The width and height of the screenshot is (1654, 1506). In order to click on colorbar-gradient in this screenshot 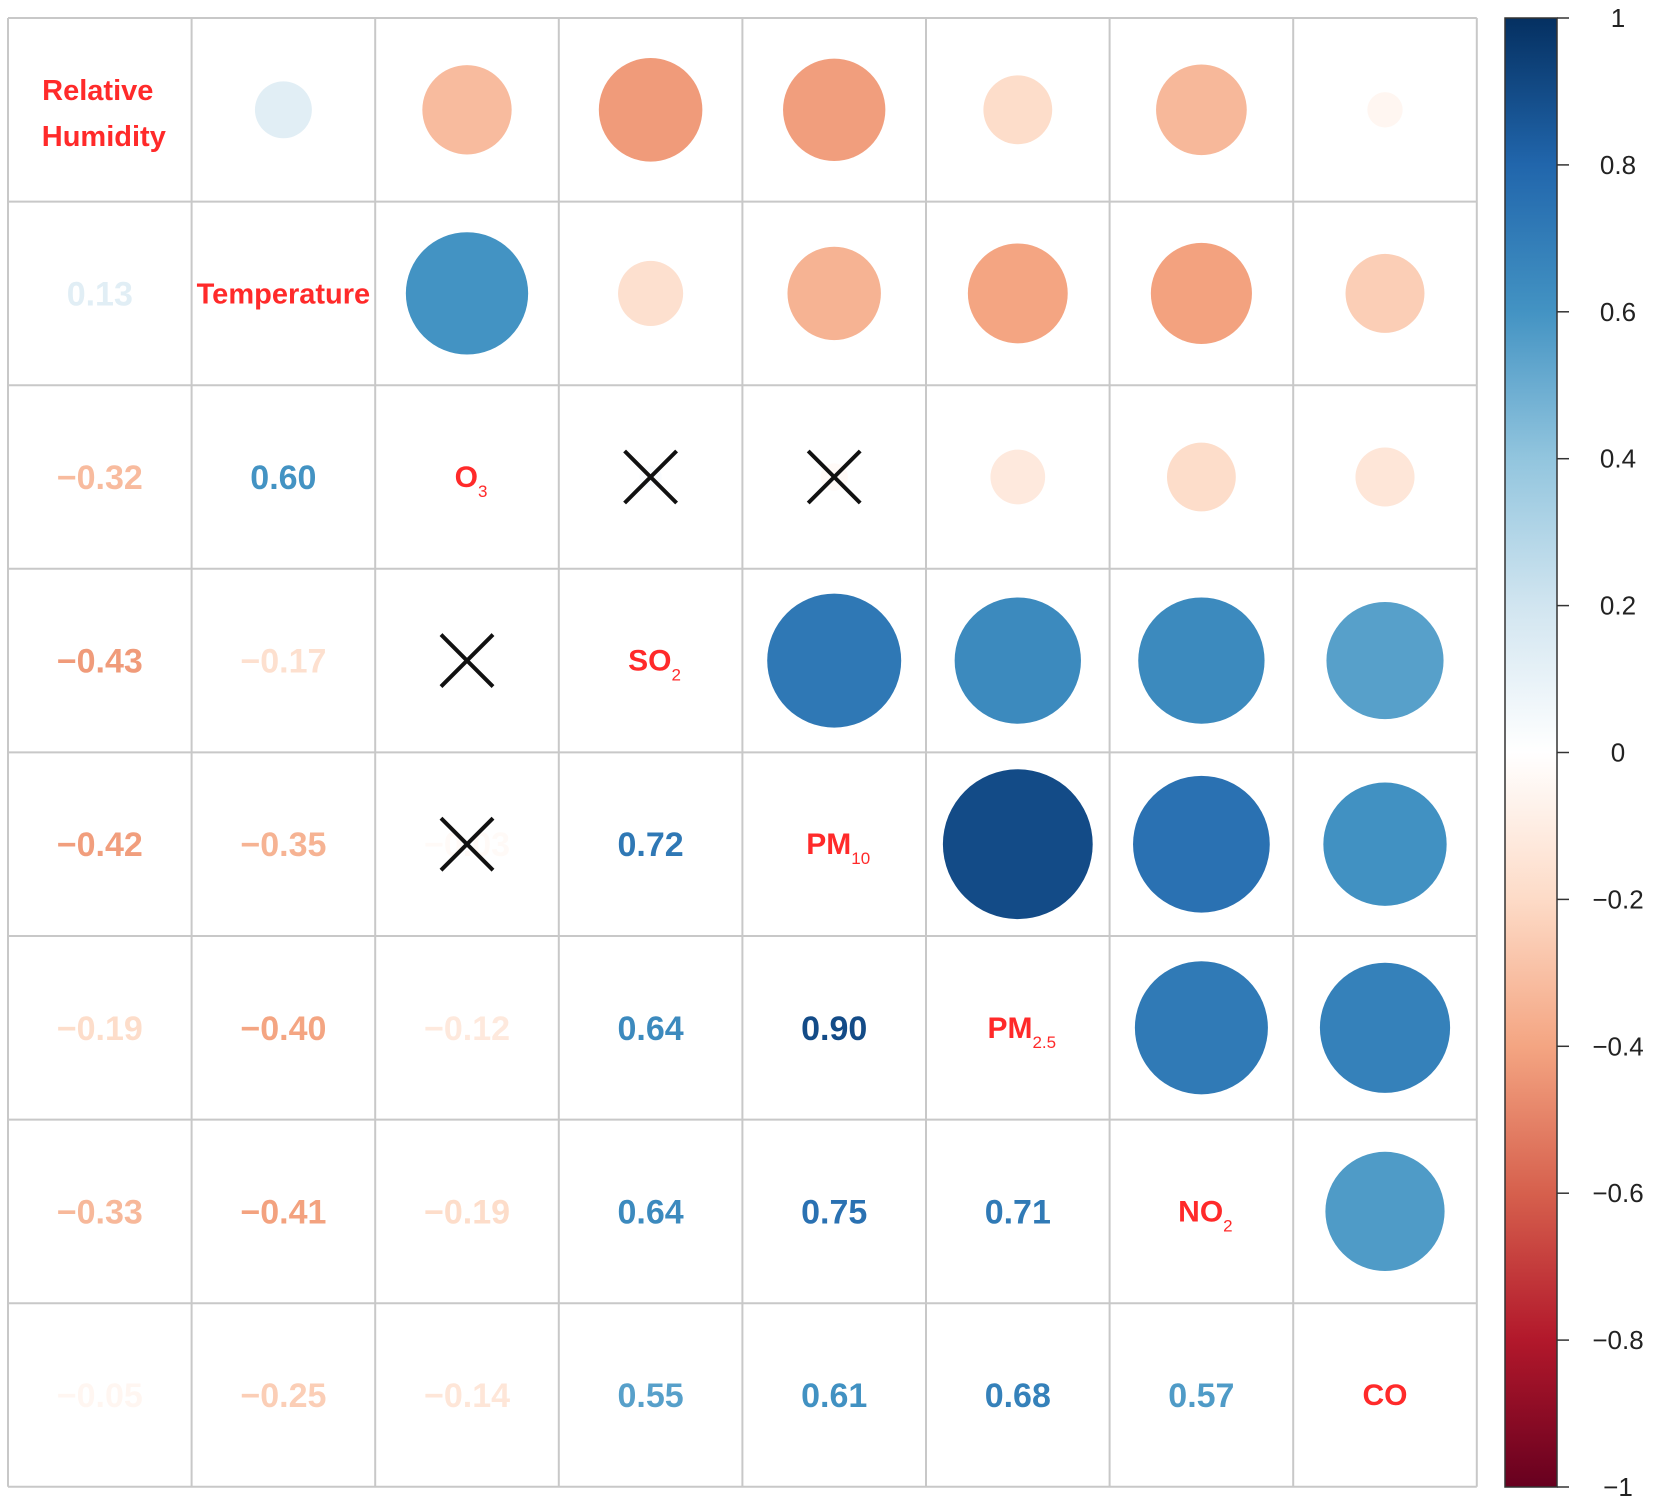, I will do `click(1531, 752)`.